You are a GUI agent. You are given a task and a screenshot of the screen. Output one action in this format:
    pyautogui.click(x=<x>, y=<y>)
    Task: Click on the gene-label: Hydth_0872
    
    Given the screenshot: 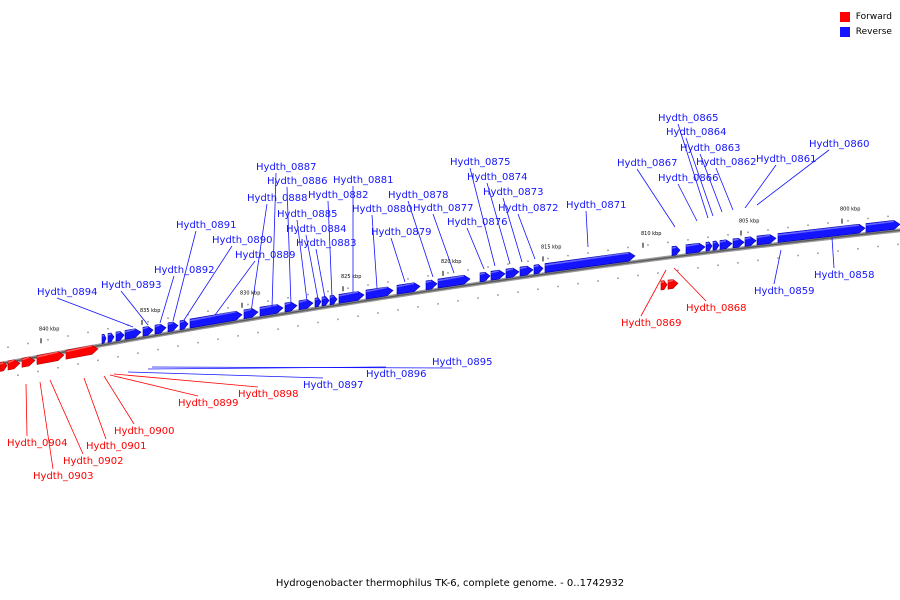 What is the action you would take?
    pyautogui.click(x=528, y=208)
    